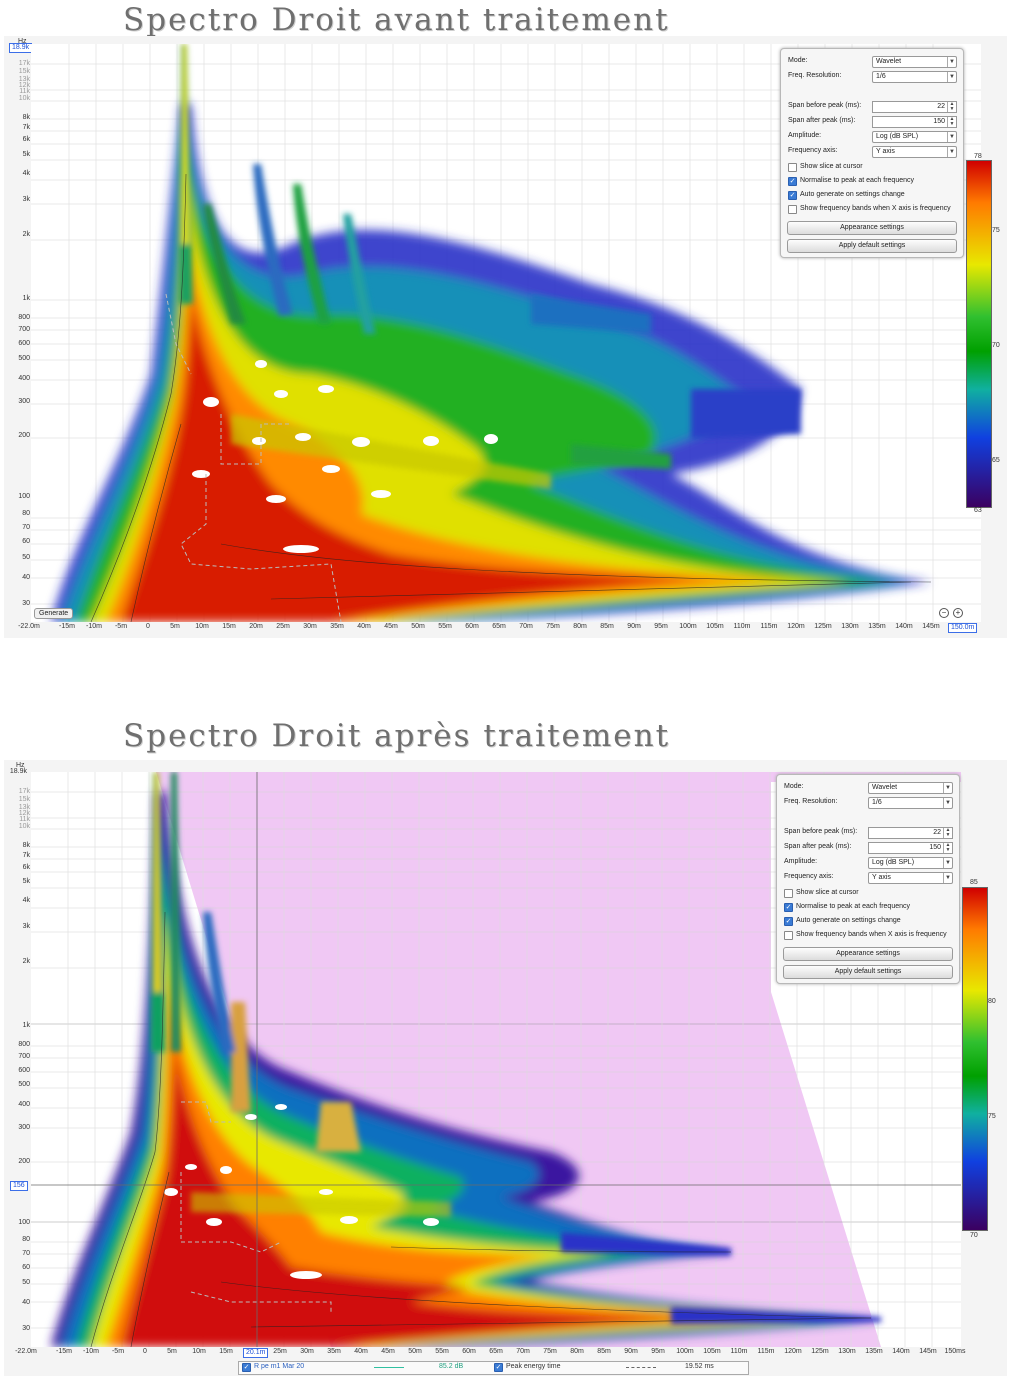  I want to click on mode-value: Wavelet, so click(885, 787).